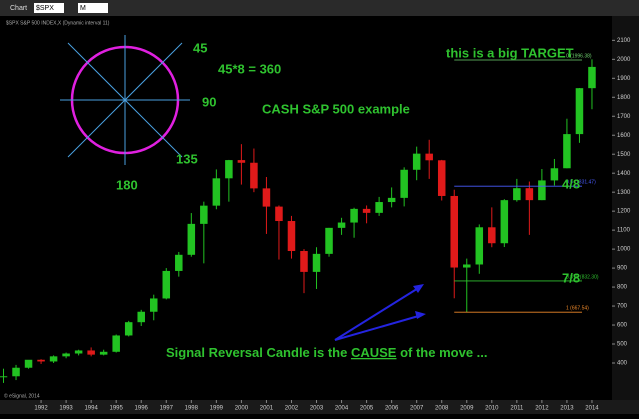 This screenshot has height=419, width=639. I want to click on window-name: Chart, so click(18, 8).